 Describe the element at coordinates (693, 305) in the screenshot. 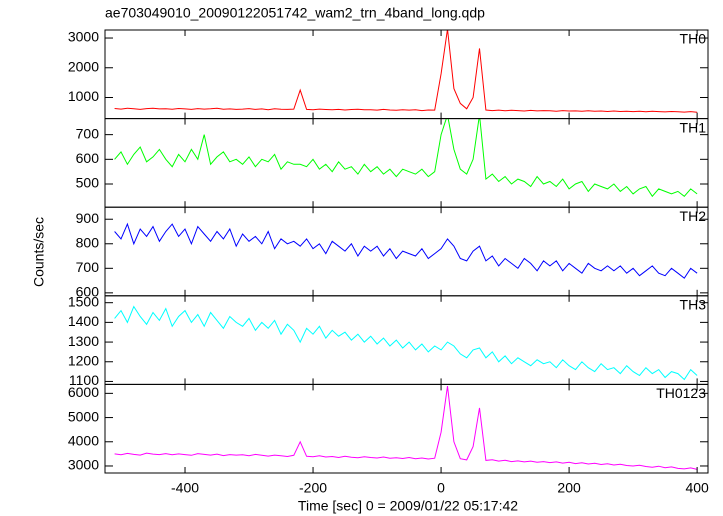

I see `series-label: TH3` at that location.